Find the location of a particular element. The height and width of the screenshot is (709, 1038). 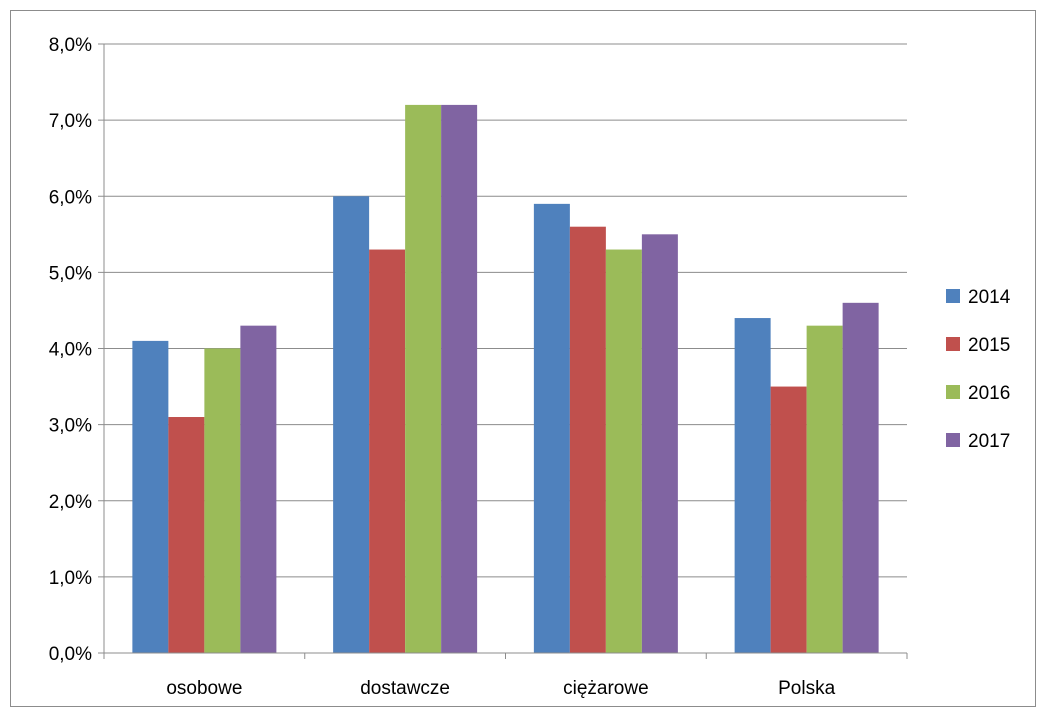

x-category-label: ciężarowe is located at coordinates (606, 688).